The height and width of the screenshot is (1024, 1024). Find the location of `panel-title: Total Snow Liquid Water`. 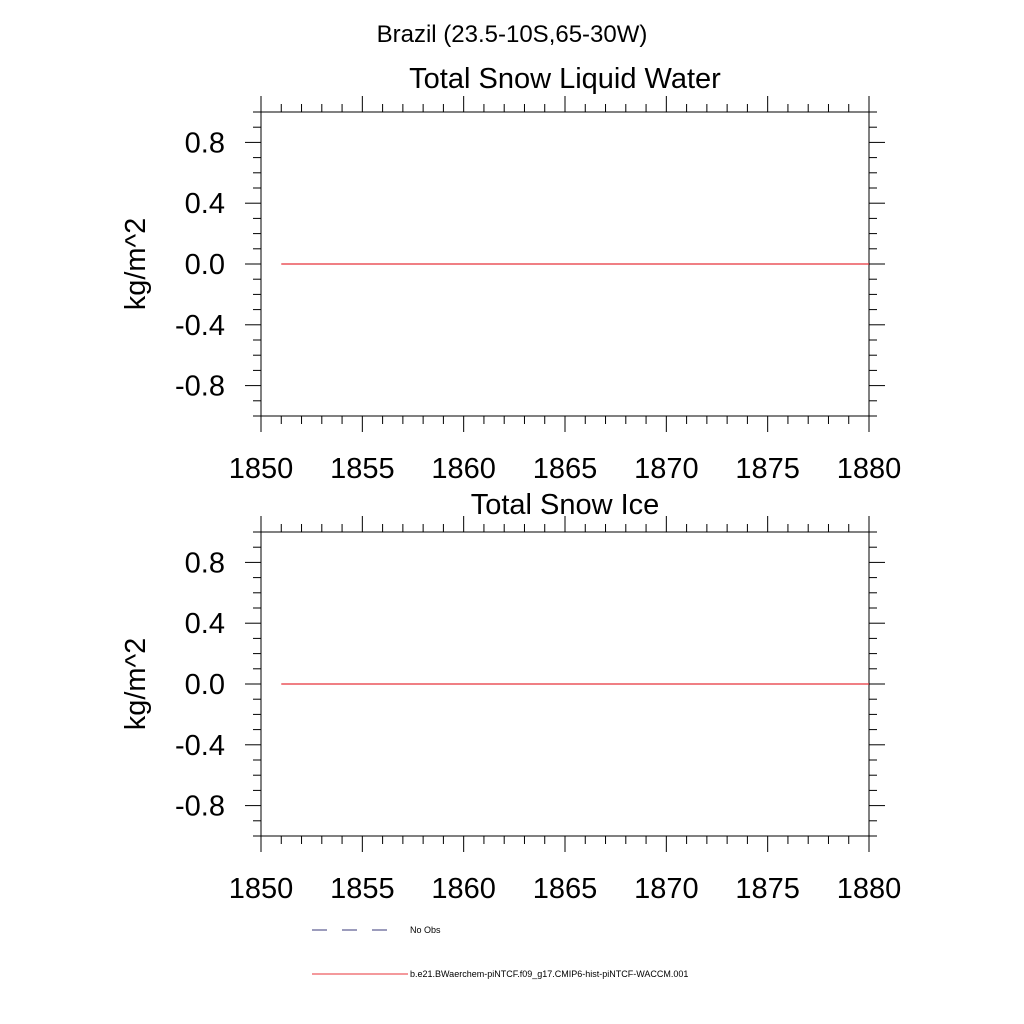

panel-title: Total Snow Liquid Water is located at coordinates (565, 79).